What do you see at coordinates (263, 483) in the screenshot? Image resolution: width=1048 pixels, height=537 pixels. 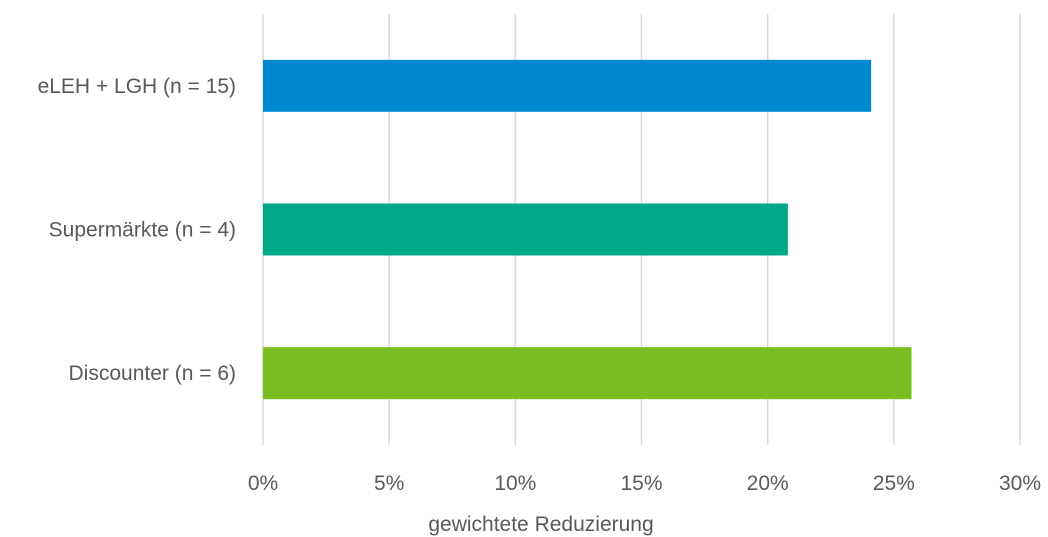 I see `x-tick-label: 0%` at bounding box center [263, 483].